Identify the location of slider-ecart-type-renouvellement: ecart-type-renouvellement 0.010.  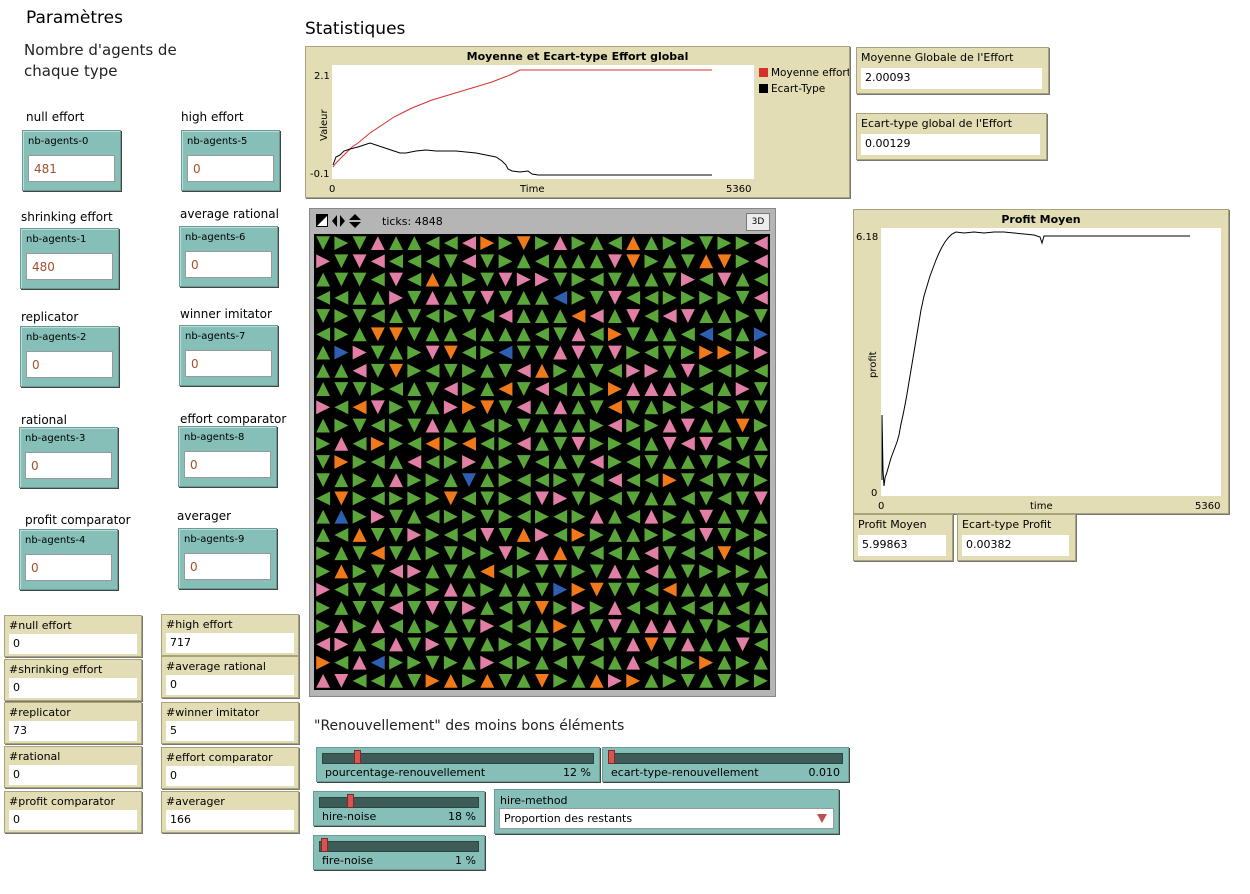
(725, 764).